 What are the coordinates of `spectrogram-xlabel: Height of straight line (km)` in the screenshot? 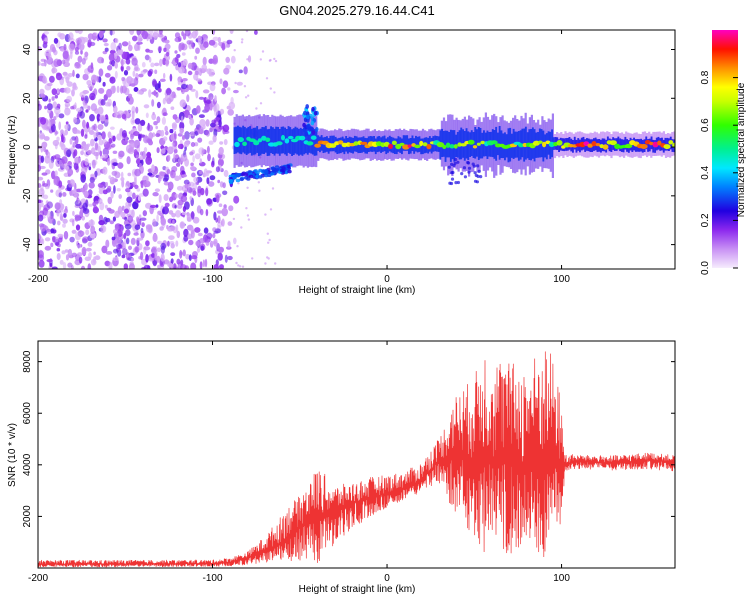 It's located at (357, 290).